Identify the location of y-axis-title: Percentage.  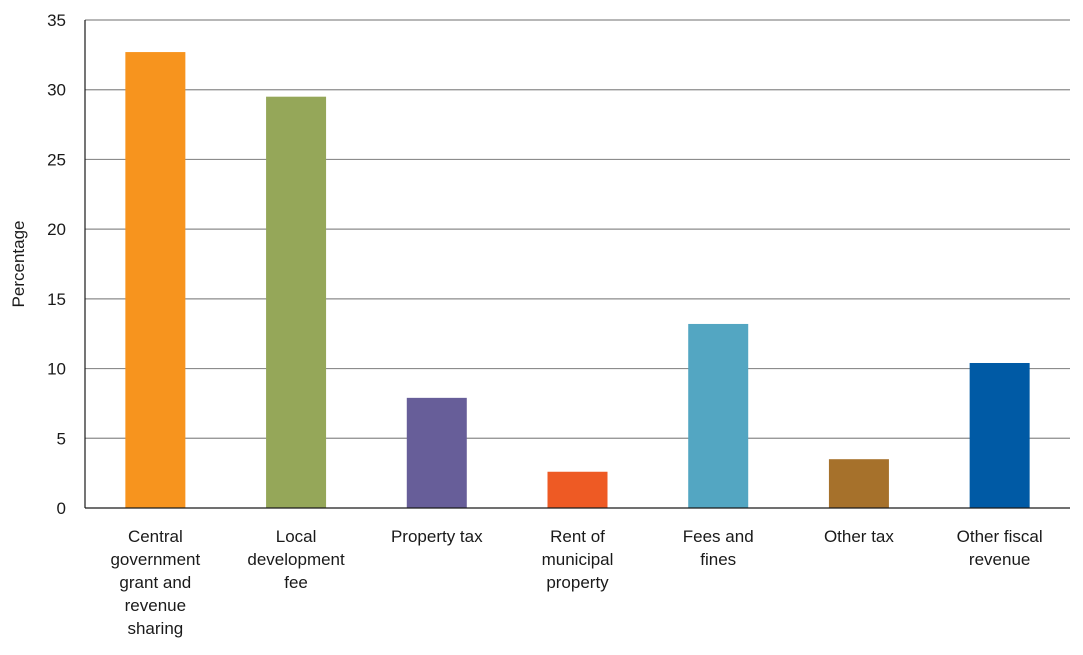
(18, 264).